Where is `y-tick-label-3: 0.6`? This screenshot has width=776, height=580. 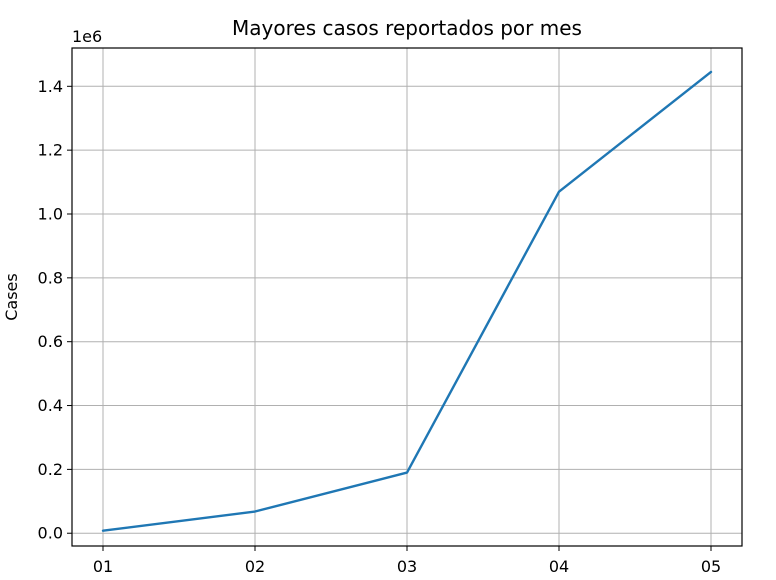
y-tick-label-3: 0.6 is located at coordinates (50, 341).